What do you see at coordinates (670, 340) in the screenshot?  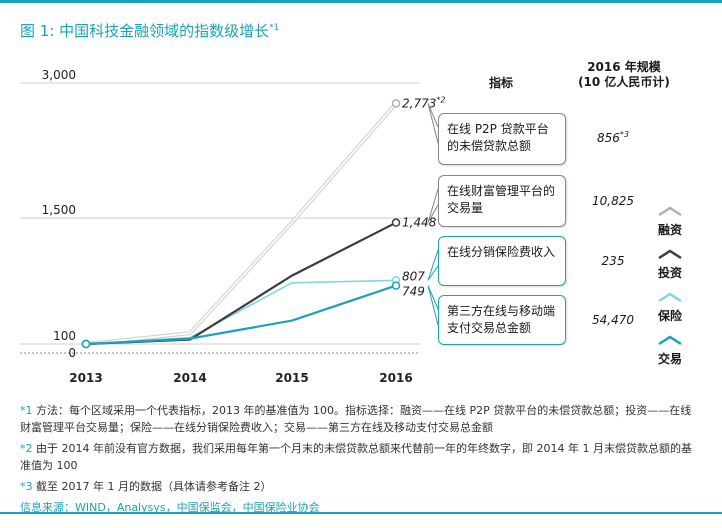 I see `legend-icon-payment` at bounding box center [670, 340].